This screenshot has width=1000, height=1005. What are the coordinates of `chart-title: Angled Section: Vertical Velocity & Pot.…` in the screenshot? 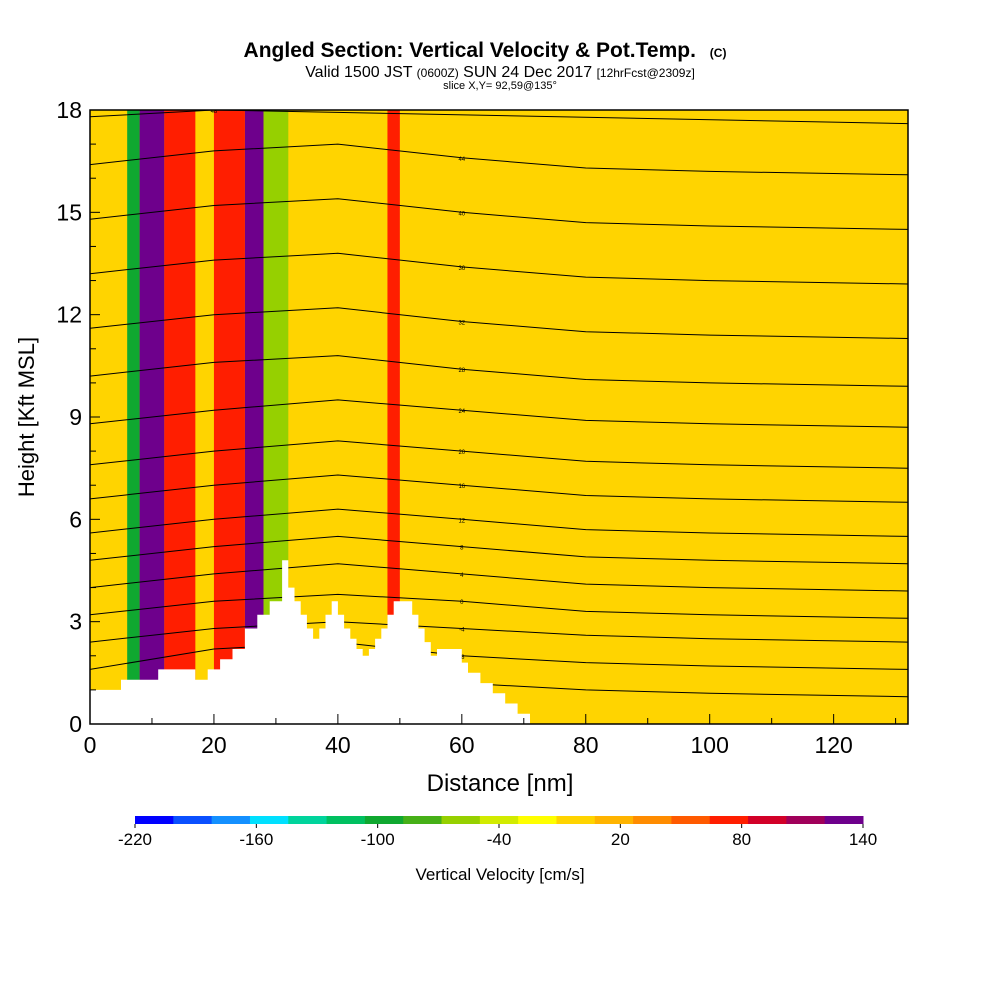 It's located at (485, 50).